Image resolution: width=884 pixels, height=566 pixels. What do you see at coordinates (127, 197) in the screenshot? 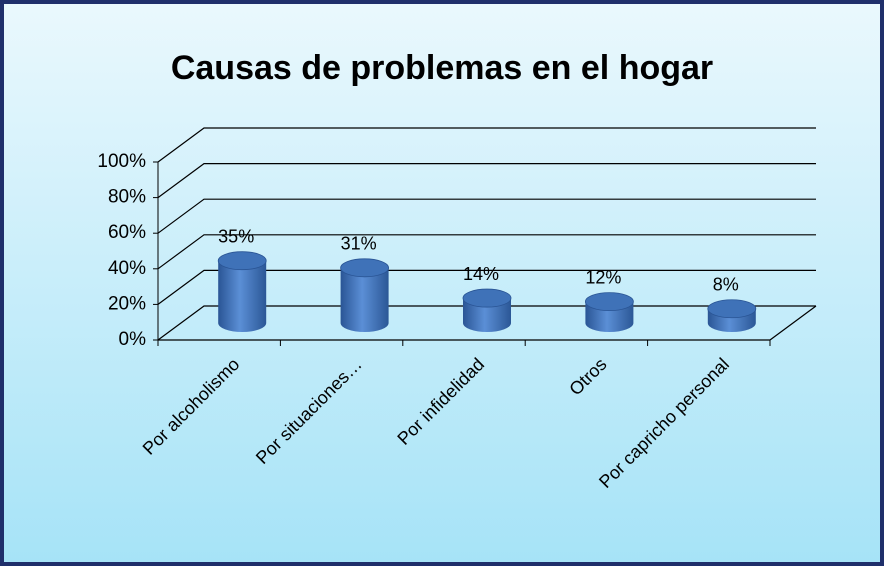
I see `y-tick-label: 80%` at bounding box center [127, 197].